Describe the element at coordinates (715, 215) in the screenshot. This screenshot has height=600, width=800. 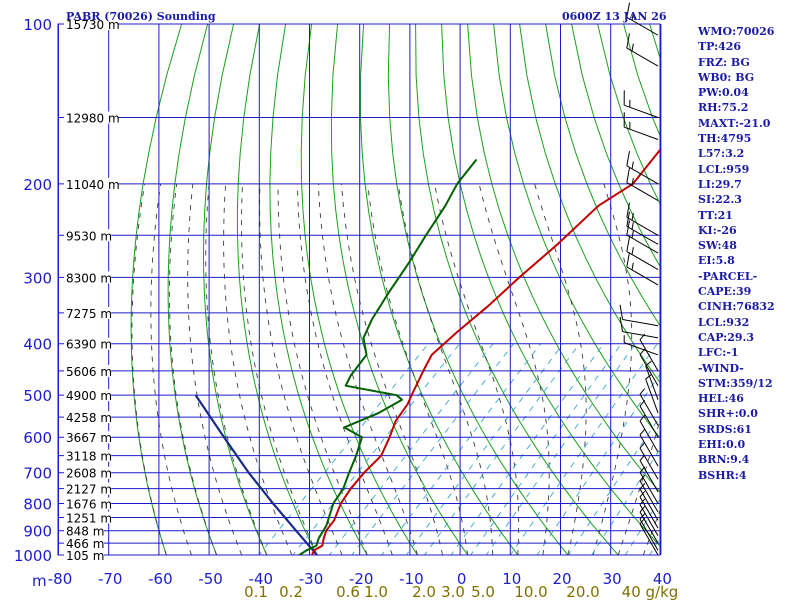
I see `index-item: TT:21` at that location.